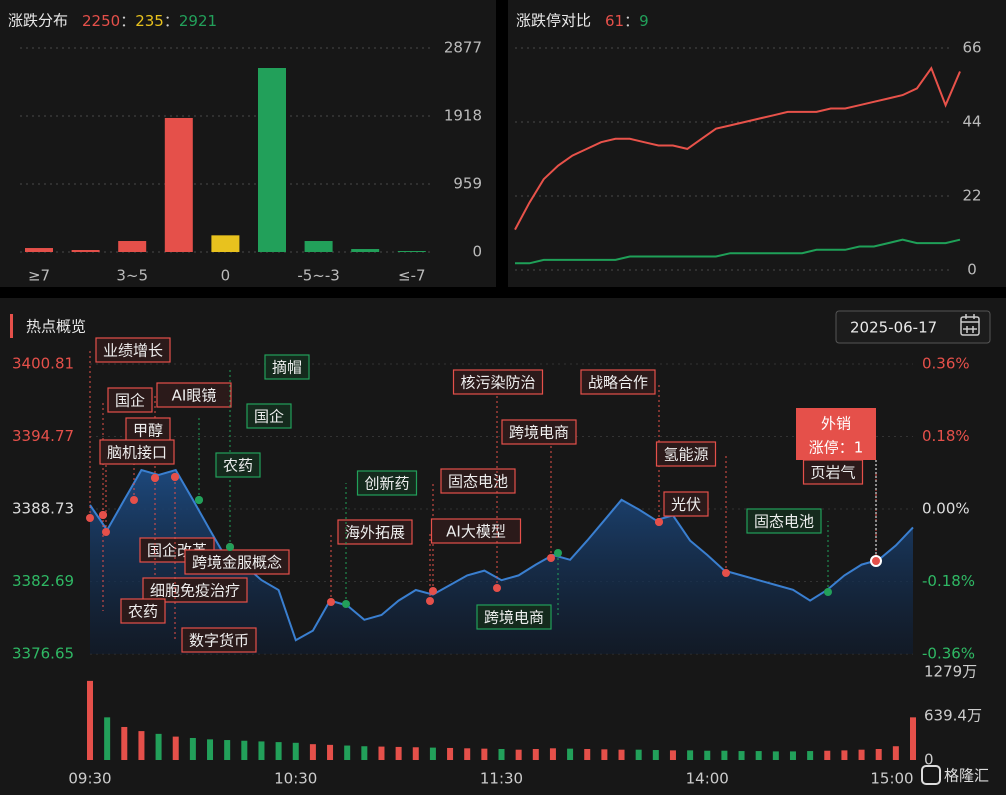 The height and width of the screenshot is (795, 1006). Describe the element at coordinates (950, 672) in the screenshot. I see `volume-tick-label: 1279万` at that location.